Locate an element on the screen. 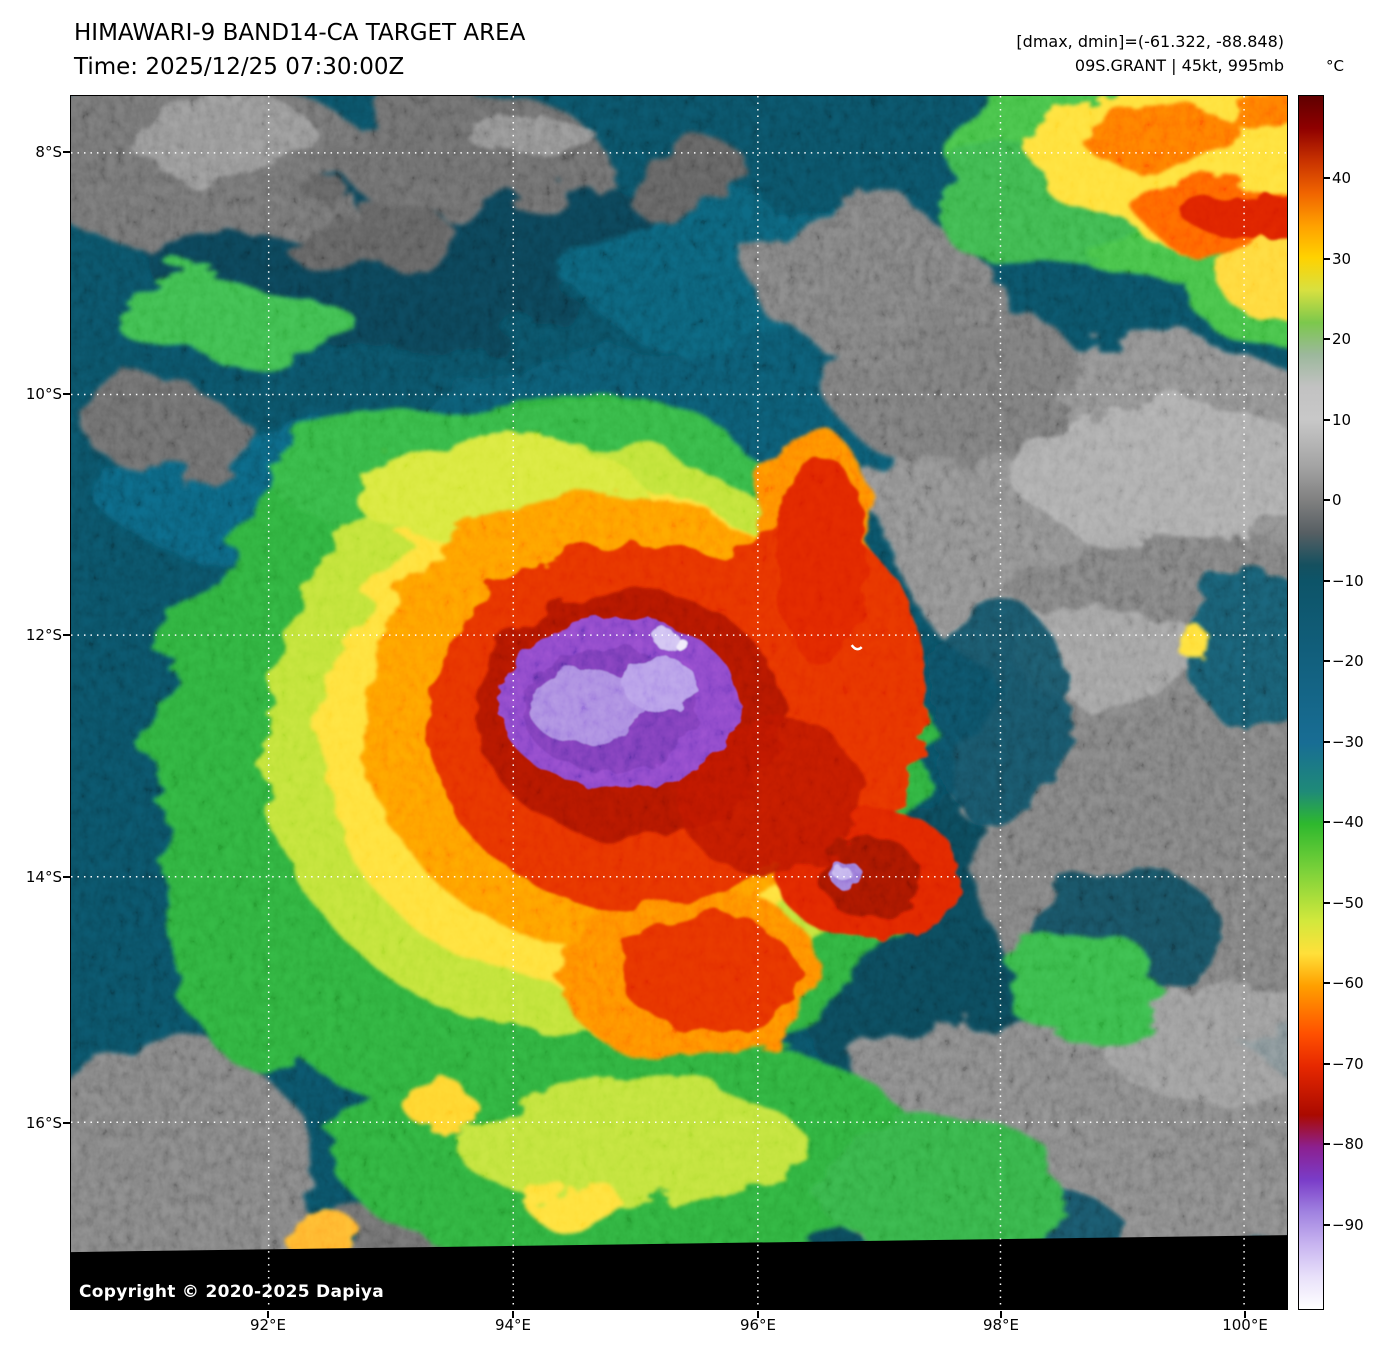 The image size is (1388, 1359). lat-tick-label: 8°S is located at coordinates (48, 152).